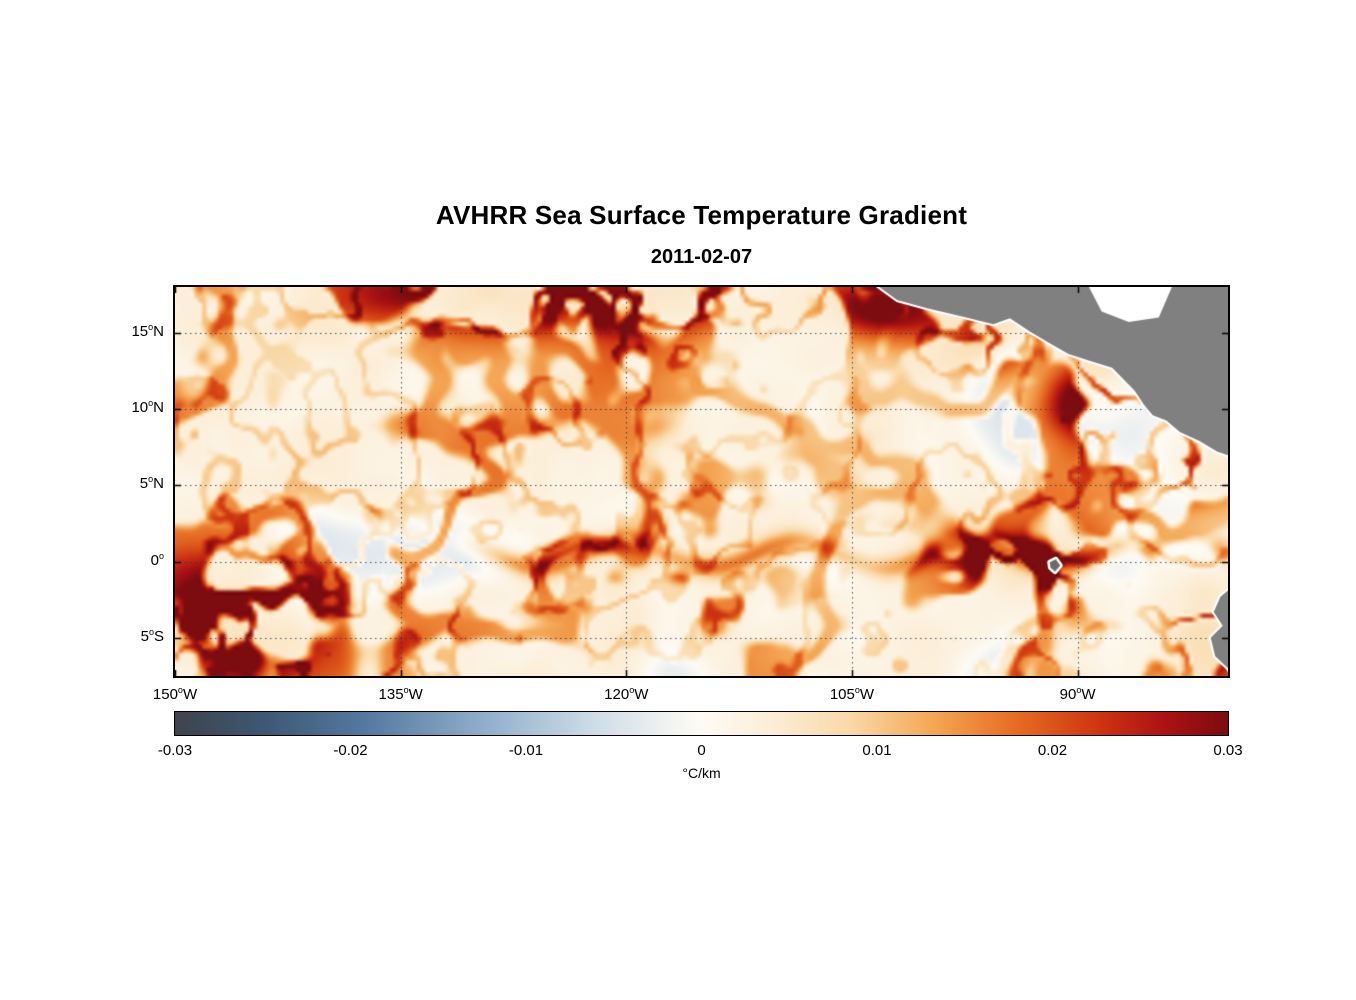 Image resolution: width=1356 pixels, height=1000 pixels. Describe the element at coordinates (701, 723) in the screenshot. I see `colorbar` at that location.